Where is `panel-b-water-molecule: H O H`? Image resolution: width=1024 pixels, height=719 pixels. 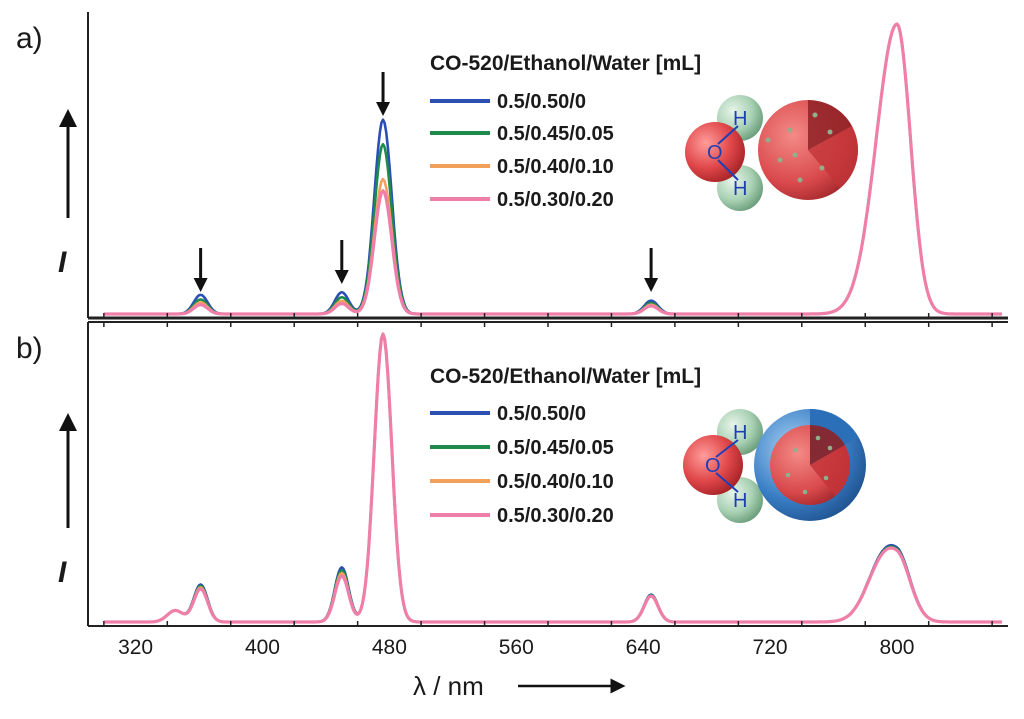 panel-b-water-molecule: H O H is located at coordinates (723, 466).